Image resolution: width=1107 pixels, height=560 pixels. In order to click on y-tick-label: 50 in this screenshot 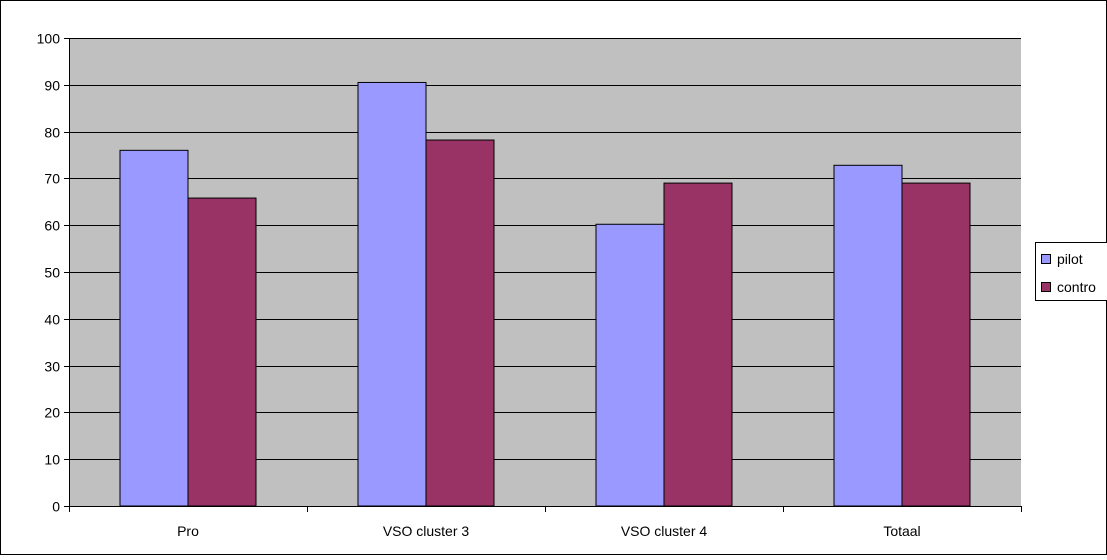, I will do `click(52, 273)`.